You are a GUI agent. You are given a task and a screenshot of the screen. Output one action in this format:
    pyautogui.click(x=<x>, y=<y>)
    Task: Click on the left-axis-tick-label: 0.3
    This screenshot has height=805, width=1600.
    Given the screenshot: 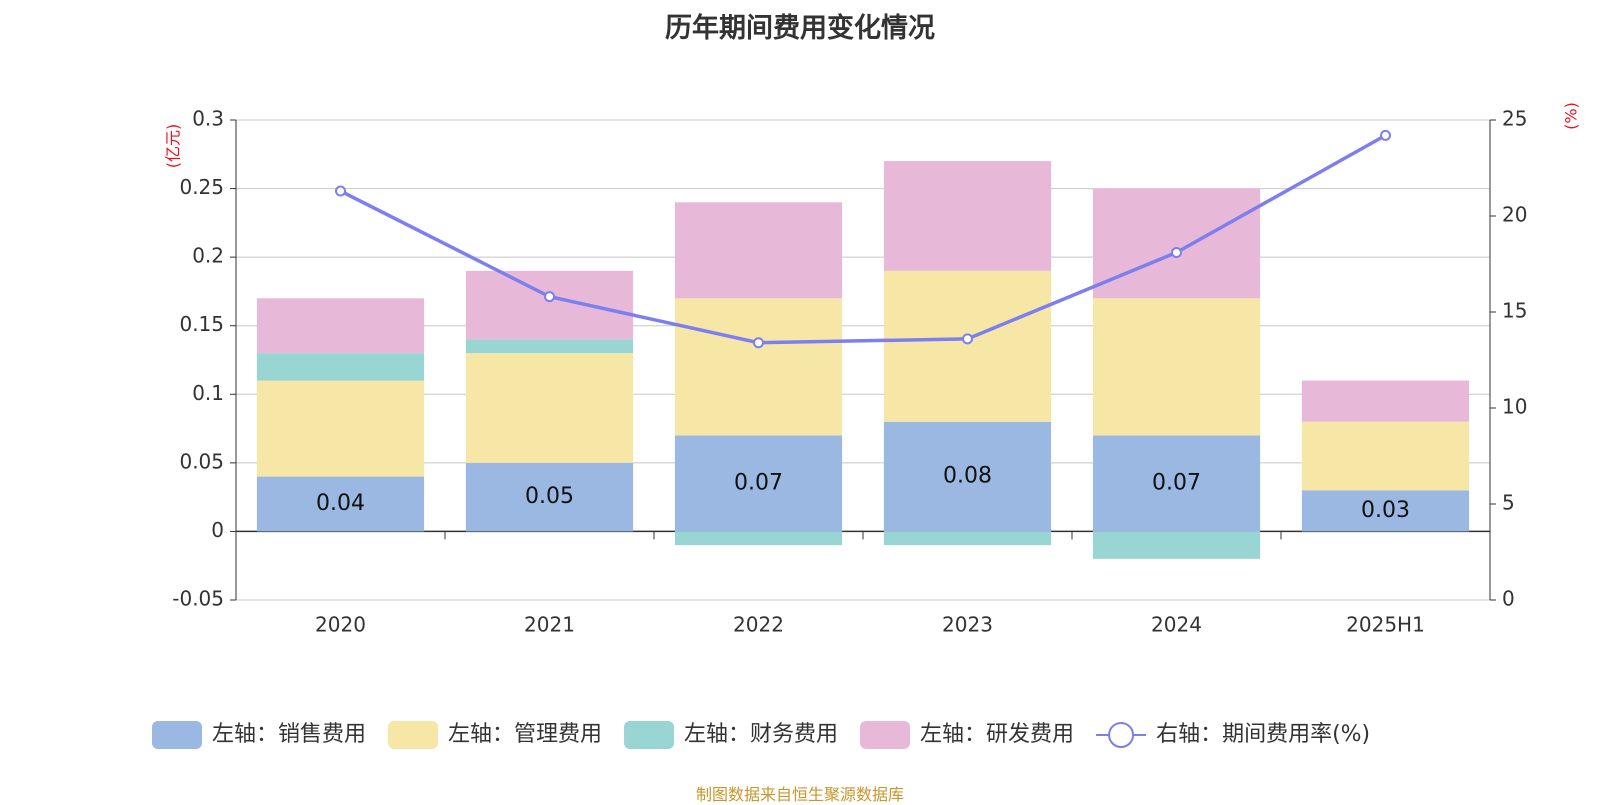 What is the action you would take?
    pyautogui.click(x=208, y=119)
    